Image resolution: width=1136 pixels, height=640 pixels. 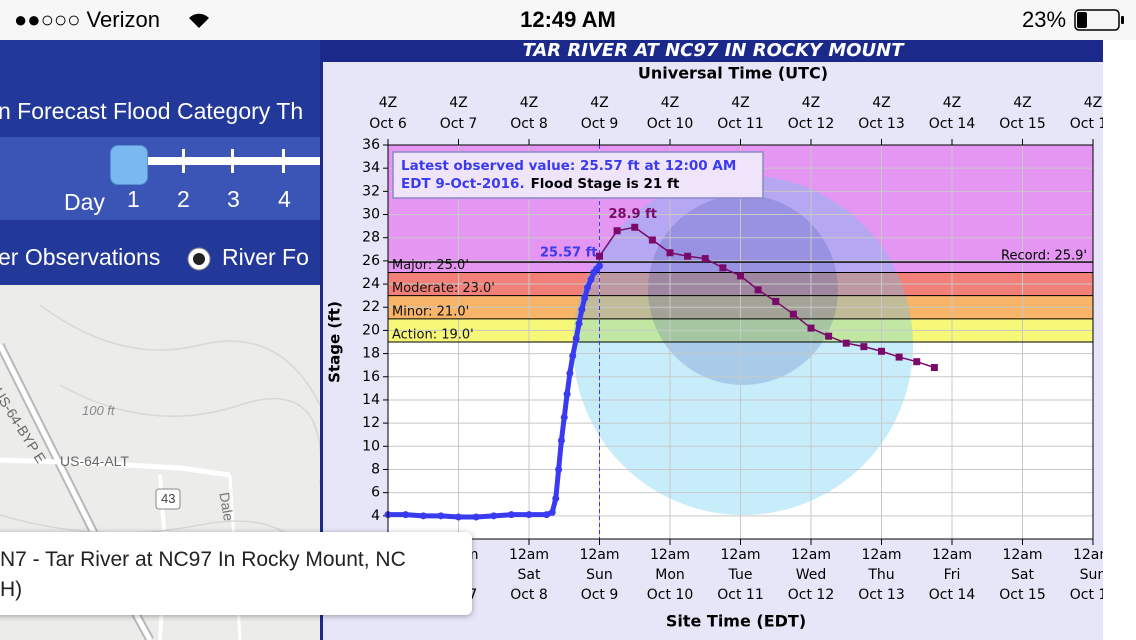 I want to click on map-label: 100 ft, so click(x=98, y=410).